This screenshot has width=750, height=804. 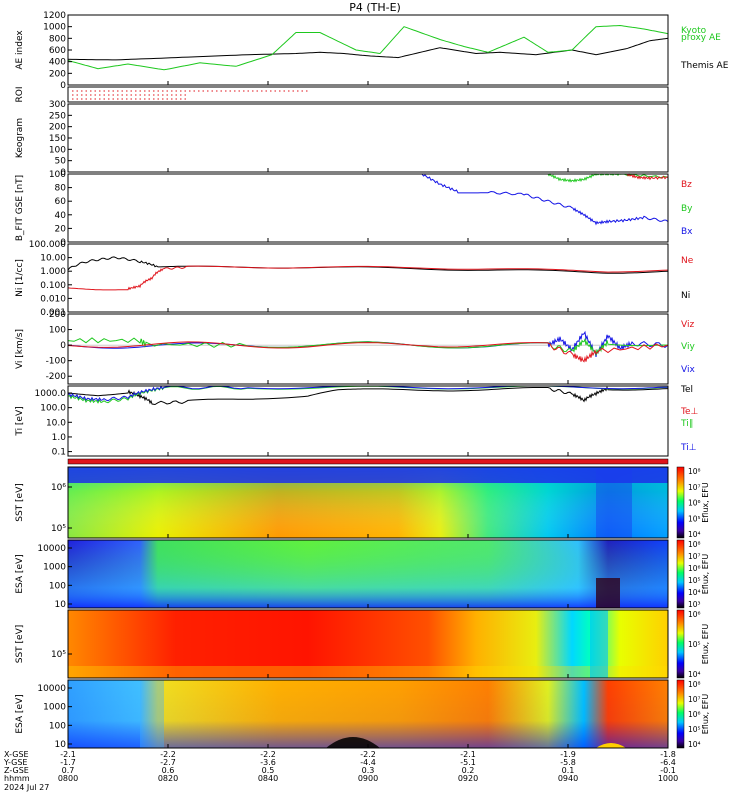 What do you see at coordinates (368, 770) in the screenshot?
I see `x-axis-tick-z: 0.3` at bounding box center [368, 770].